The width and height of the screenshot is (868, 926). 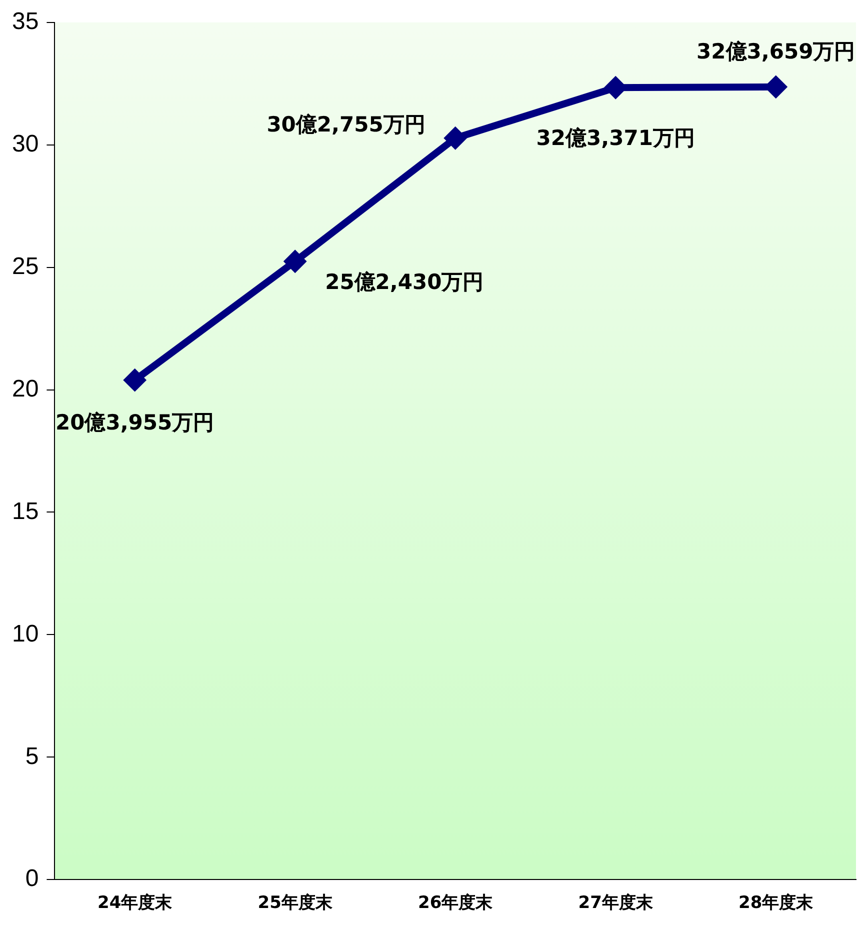 What do you see at coordinates (346, 124) in the screenshot?
I see `data-label: 30億2,755万円` at bounding box center [346, 124].